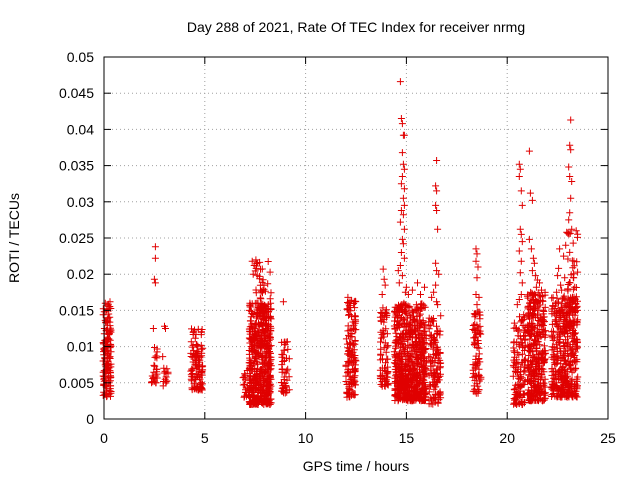 This screenshot has width=640, height=480. What do you see at coordinates (76, 310) in the screenshot?
I see `y-tick-label: 0.015` at bounding box center [76, 310].